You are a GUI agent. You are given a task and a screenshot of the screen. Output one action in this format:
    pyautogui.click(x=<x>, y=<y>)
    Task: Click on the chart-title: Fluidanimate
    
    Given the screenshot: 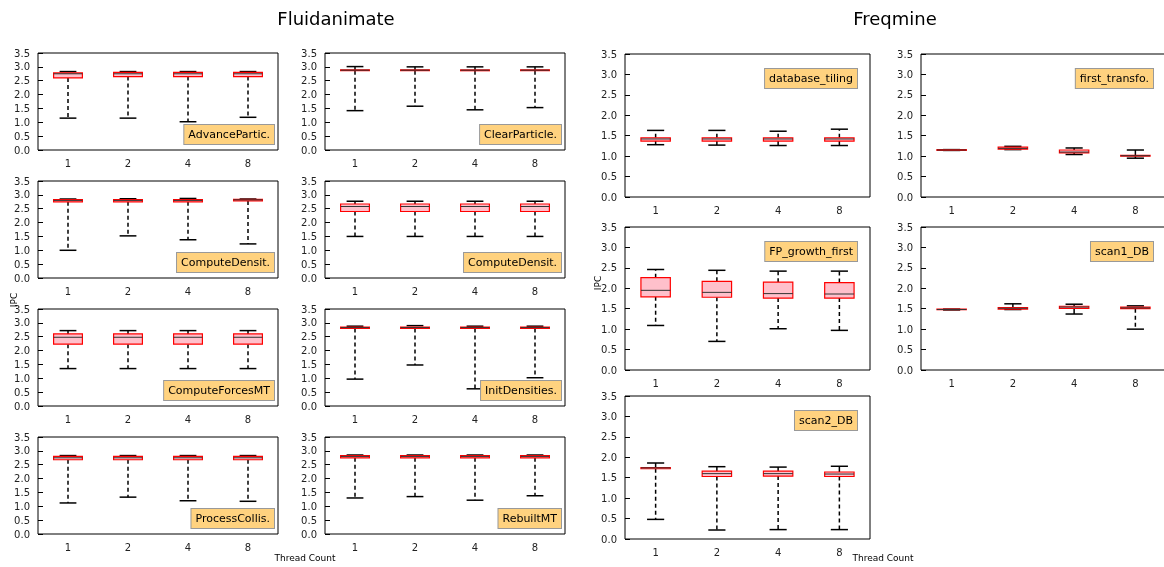 What is the action you would take?
    pyautogui.click(x=336, y=18)
    